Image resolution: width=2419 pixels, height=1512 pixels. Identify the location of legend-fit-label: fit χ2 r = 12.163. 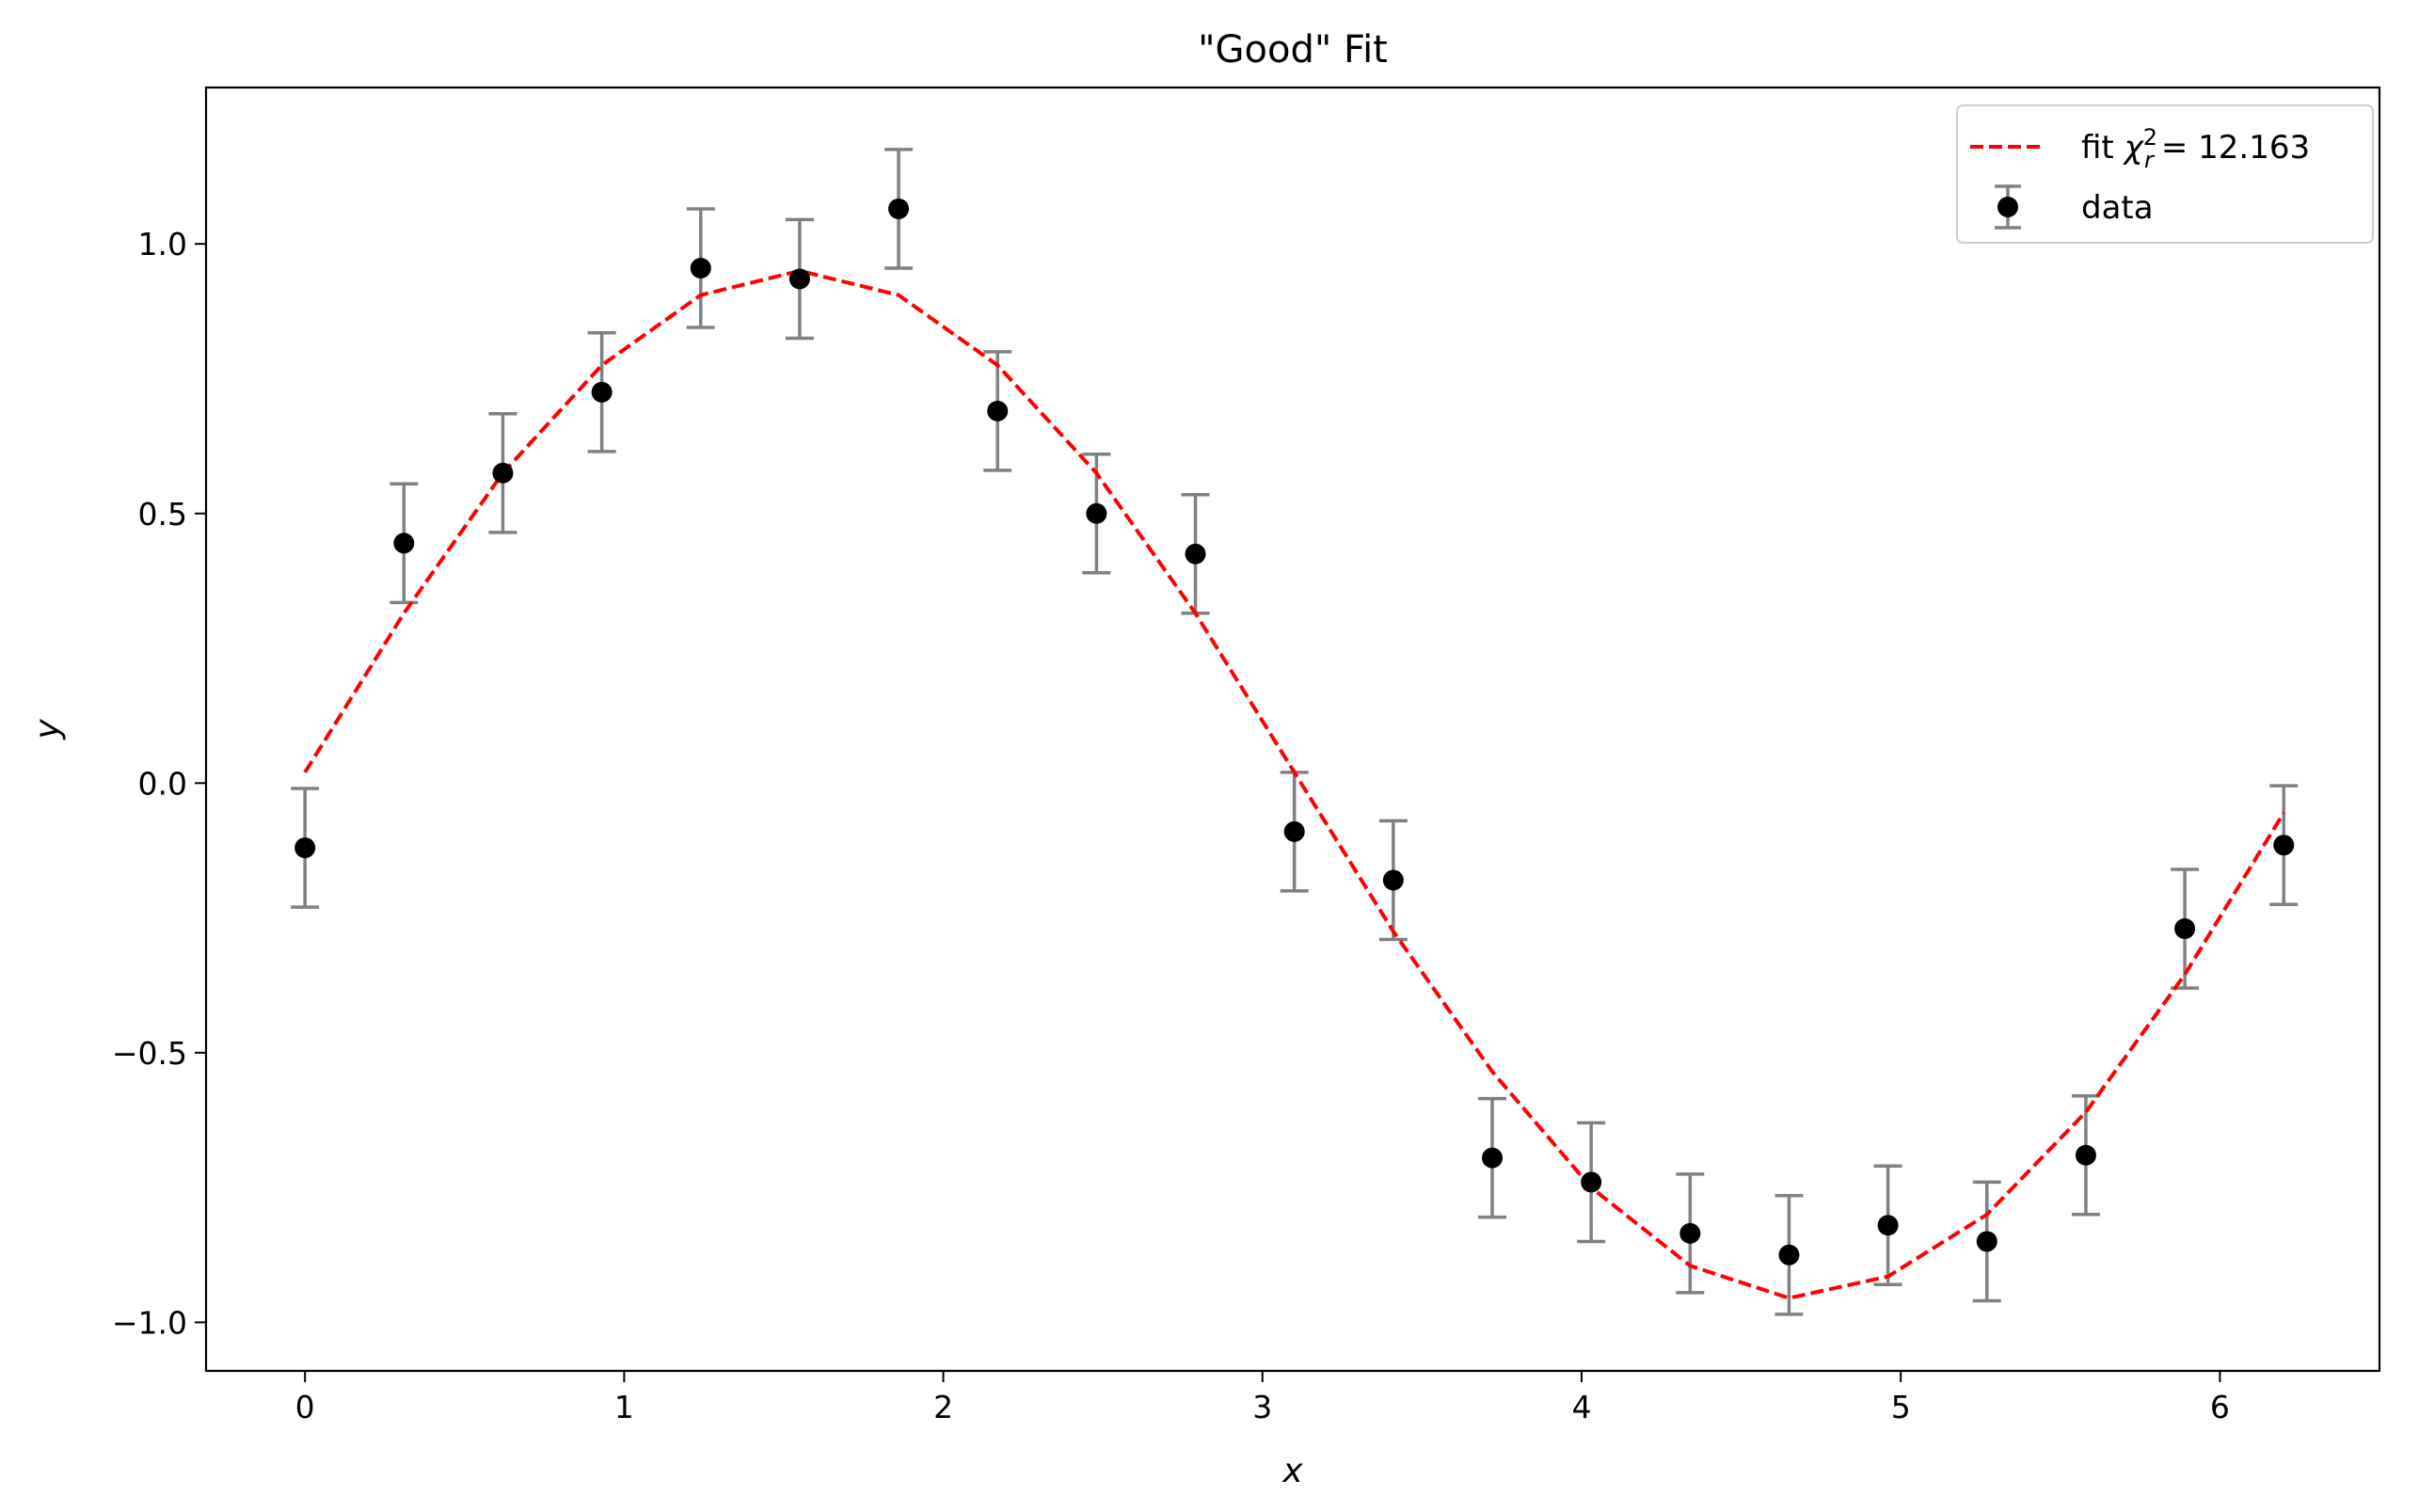
(2196, 149).